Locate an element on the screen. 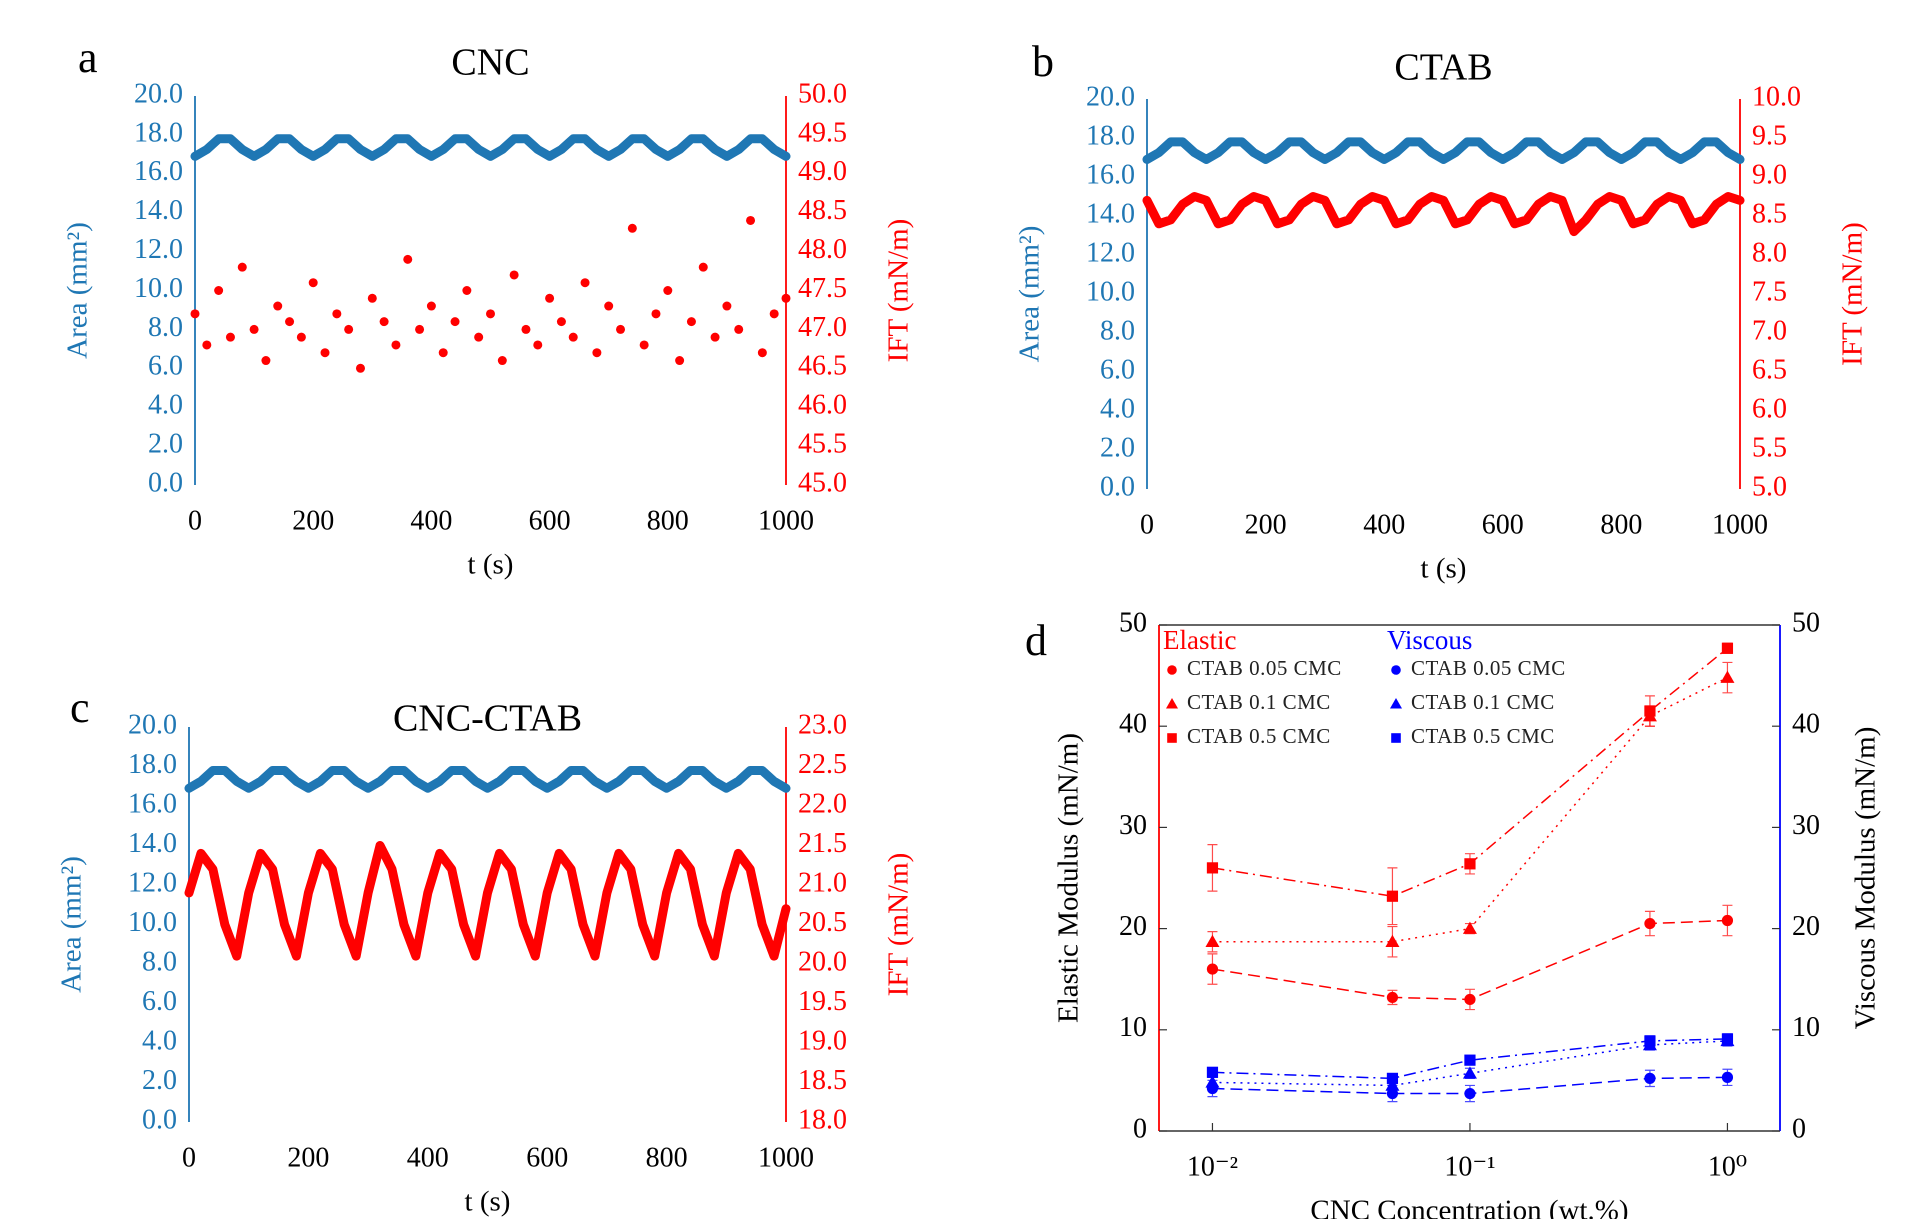 The height and width of the screenshot is (1219, 1920). y2-tick-label: 8.0 is located at coordinates (1769, 252).